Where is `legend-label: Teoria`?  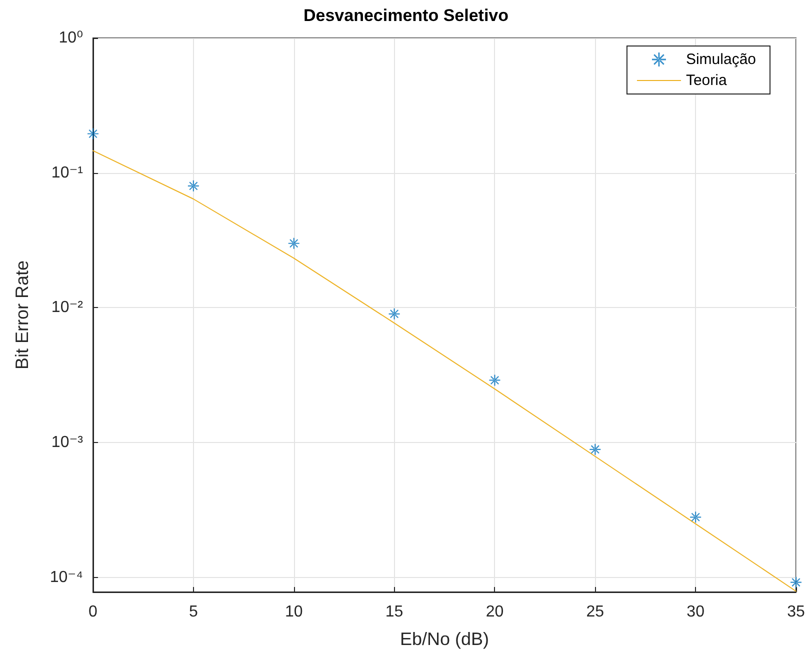
legend-label: Teoria is located at coordinates (707, 80).